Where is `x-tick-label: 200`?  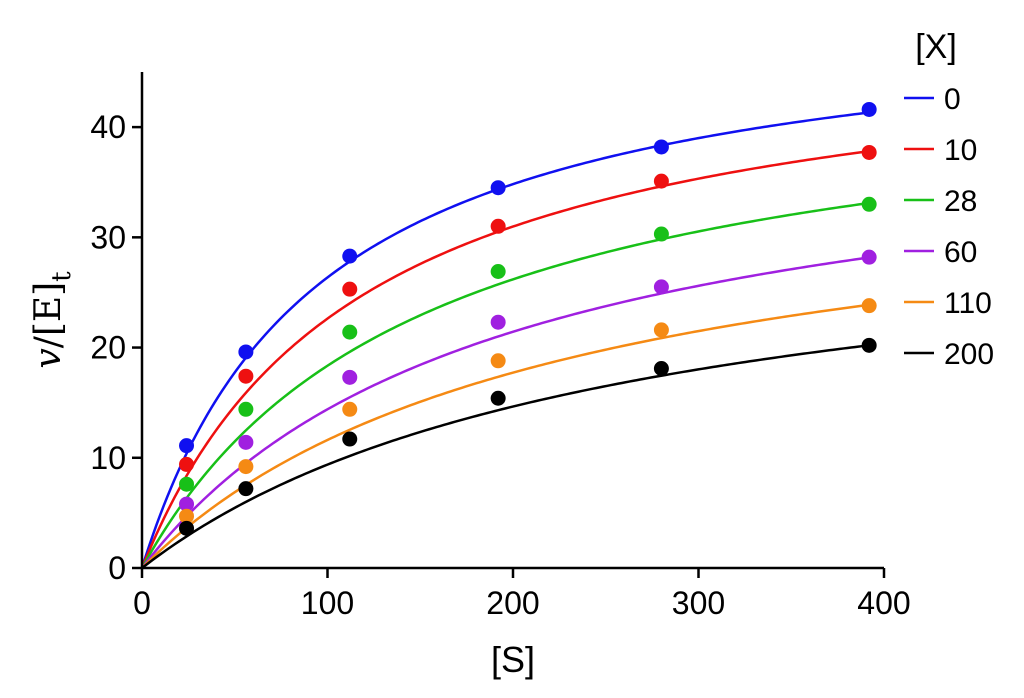 x-tick-label: 200 is located at coordinates (512, 603).